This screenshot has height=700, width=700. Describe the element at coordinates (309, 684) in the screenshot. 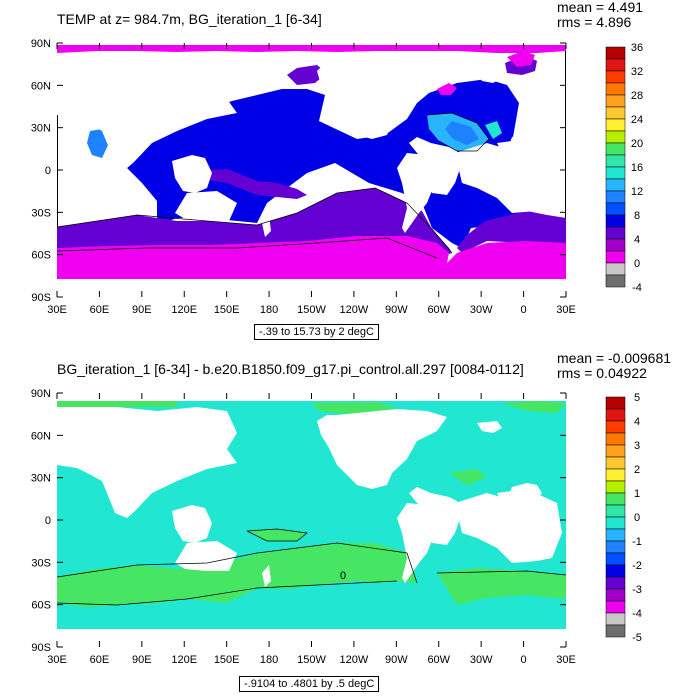

I see `range-label: -.9104 to .4801 by .5 degC` at that location.